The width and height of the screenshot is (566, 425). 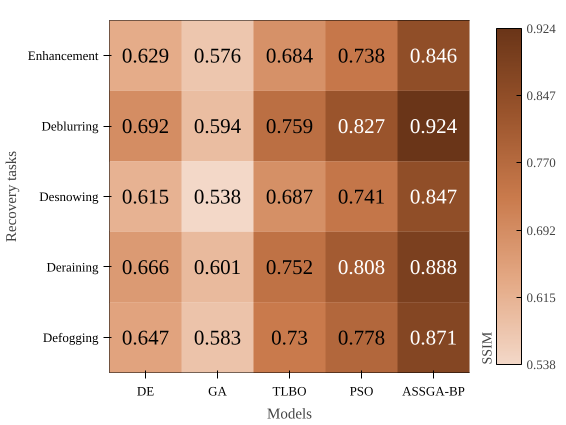 I want to click on data-label: 0.73, so click(x=289, y=337).